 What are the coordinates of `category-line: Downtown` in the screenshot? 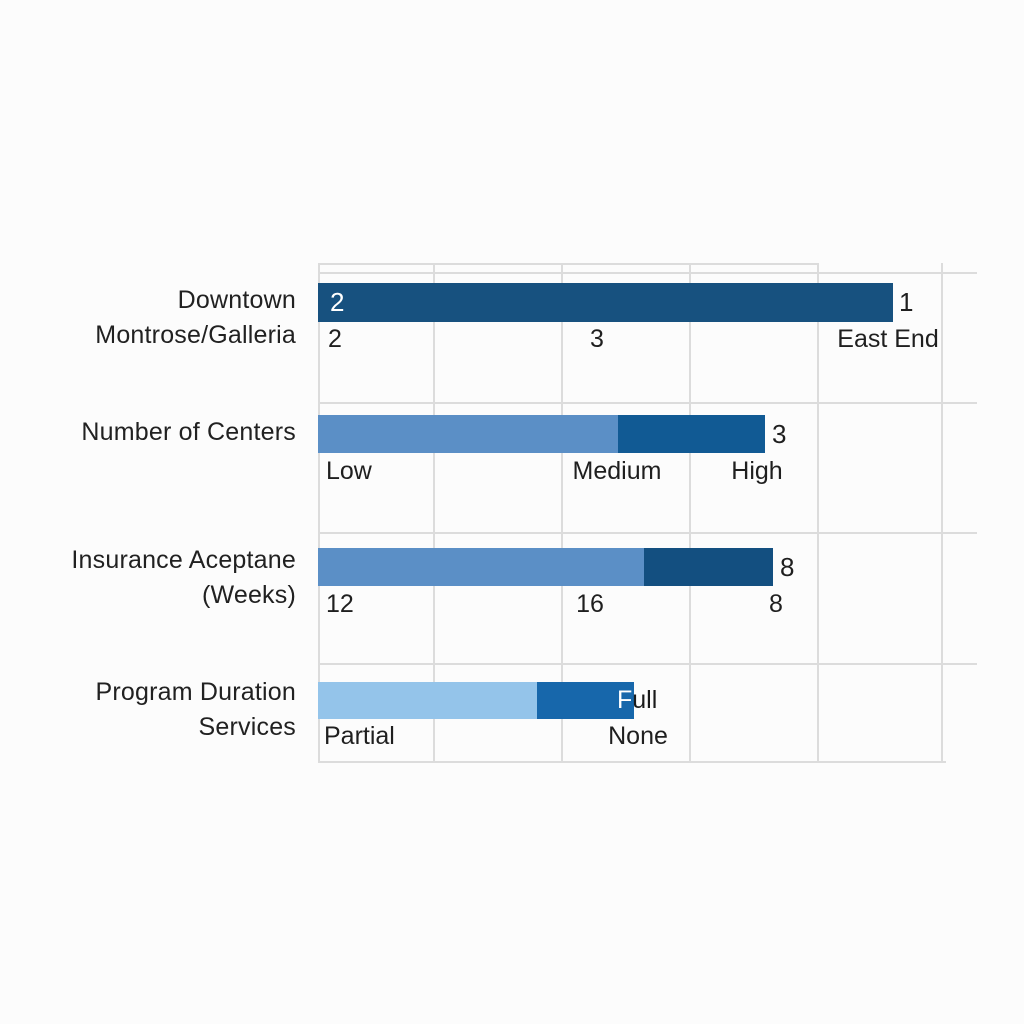 It's located at (236, 300).